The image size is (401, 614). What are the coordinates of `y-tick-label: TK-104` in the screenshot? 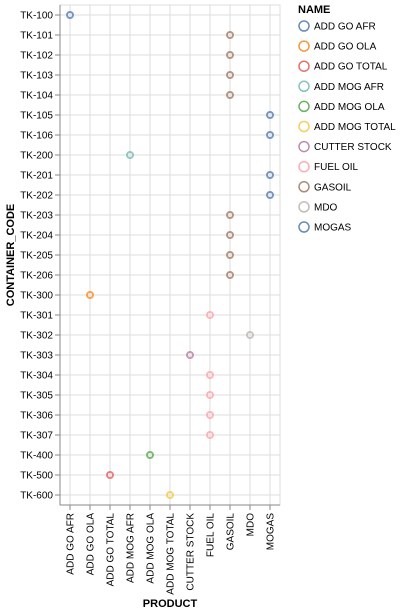 It's located at (36, 96).